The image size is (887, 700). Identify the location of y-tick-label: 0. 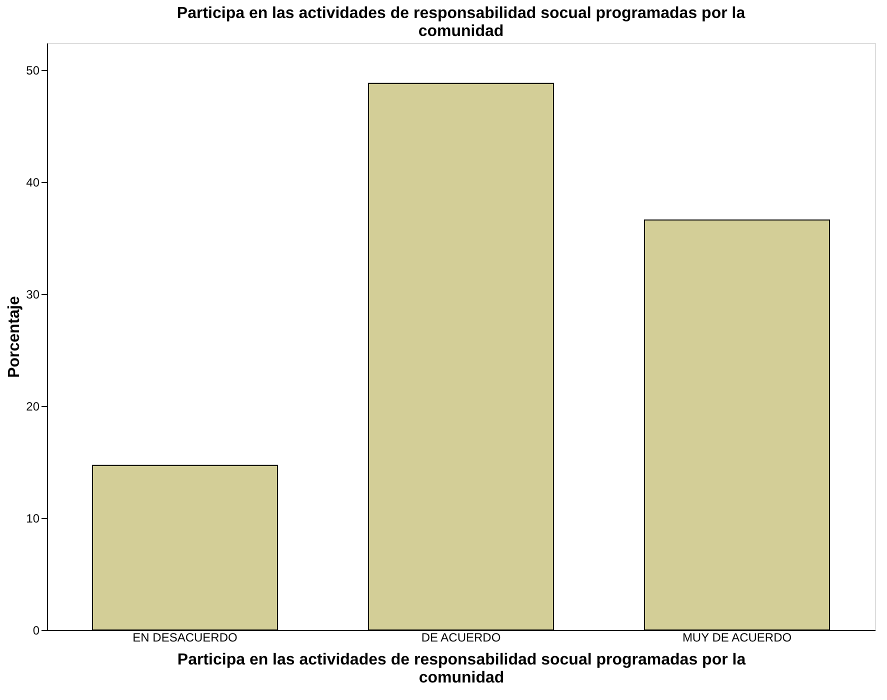
(36, 631).